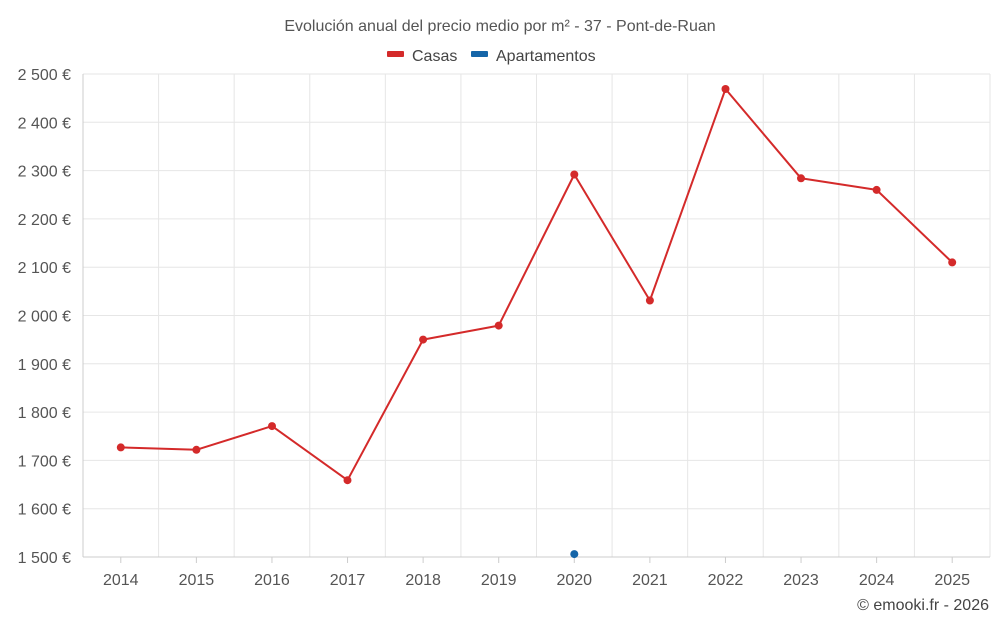 Image resolution: width=1000 pixels, height=625 pixels. I want to click on y-tick-label: 1 700 €, so click(44, 461).